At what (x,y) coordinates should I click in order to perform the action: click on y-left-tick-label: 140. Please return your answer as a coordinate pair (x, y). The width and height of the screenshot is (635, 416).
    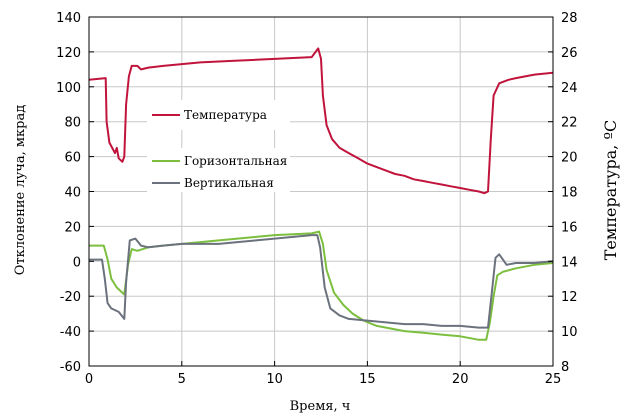
    Looking at the image, I should click on (68, 18).